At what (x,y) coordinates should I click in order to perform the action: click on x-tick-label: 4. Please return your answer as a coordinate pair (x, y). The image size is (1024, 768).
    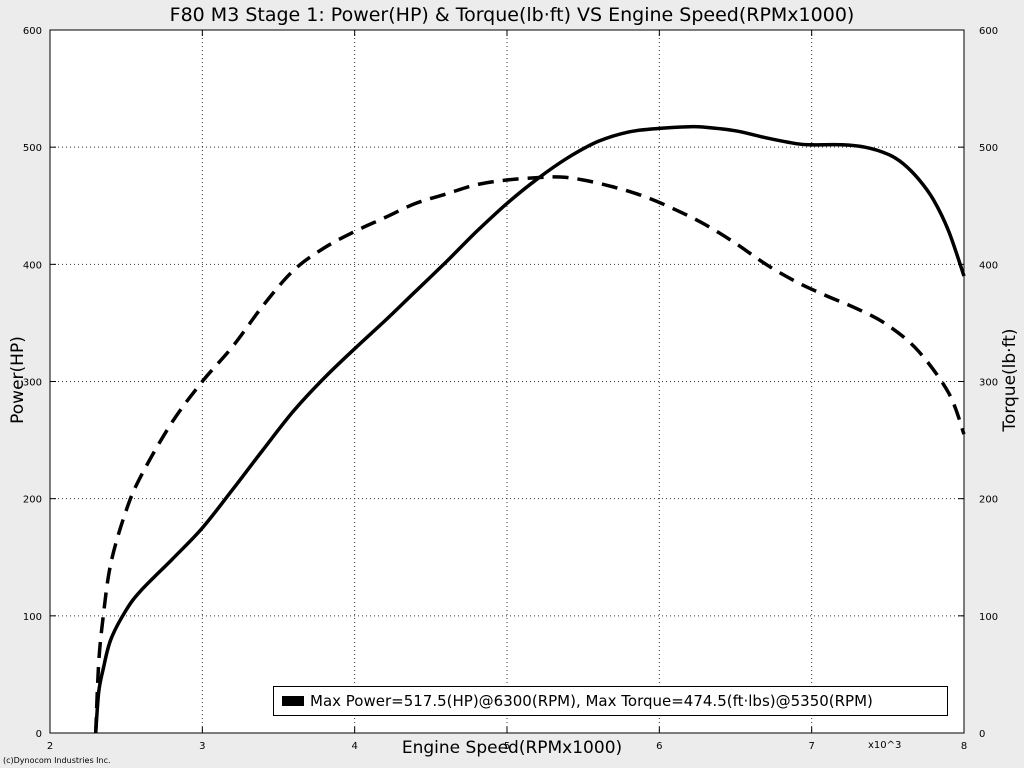
    Looking at the image, I should click on (354, 746).